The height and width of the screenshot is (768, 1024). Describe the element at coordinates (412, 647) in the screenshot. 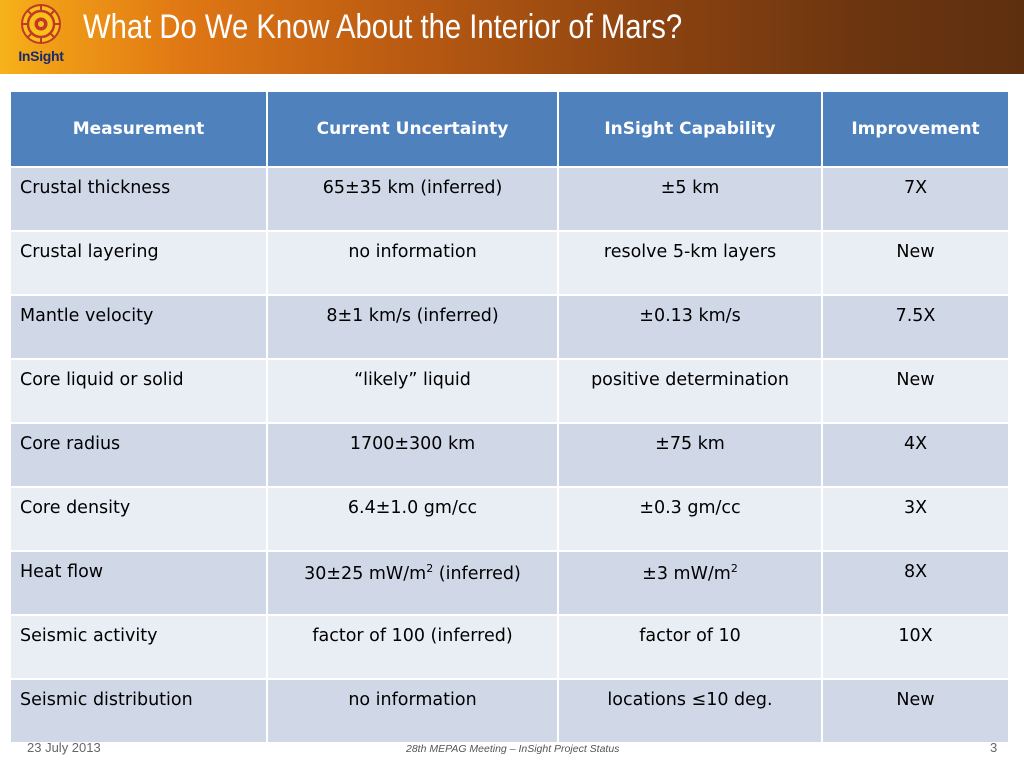

I see `cell-current-uncertainty: factor of 100 (inferred)` at that location.